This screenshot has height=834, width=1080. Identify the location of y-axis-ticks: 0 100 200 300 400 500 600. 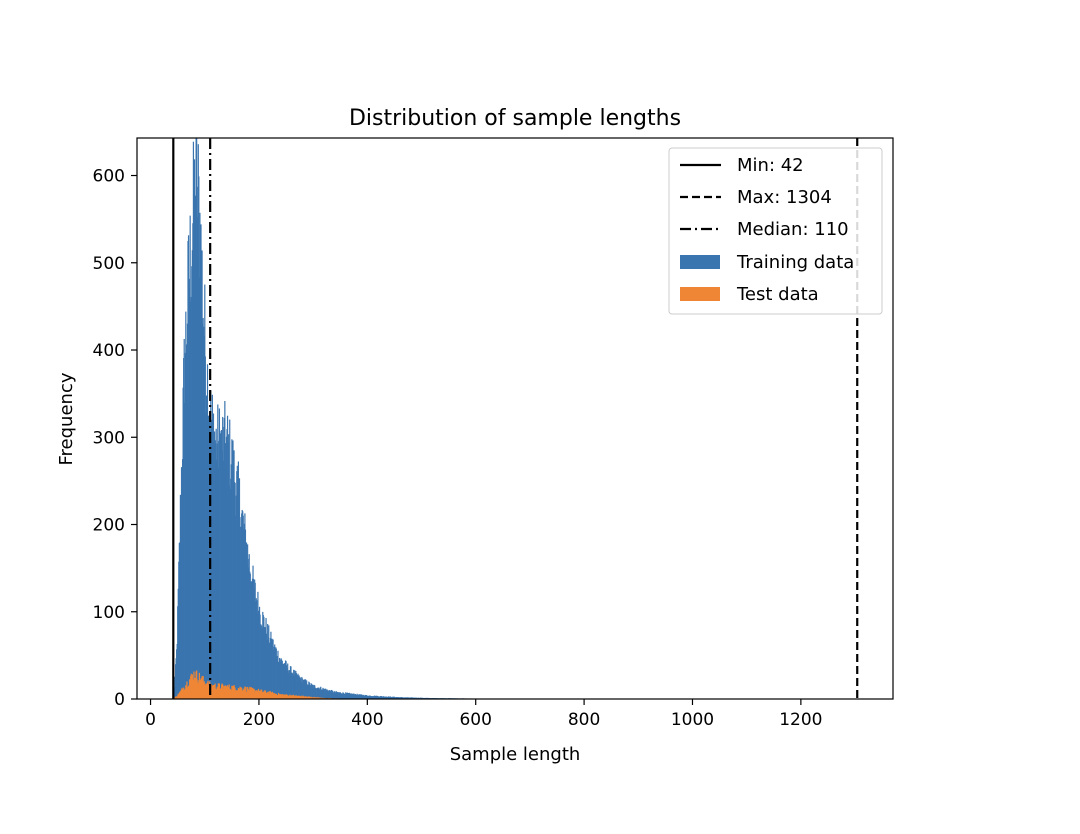
(115, 438).